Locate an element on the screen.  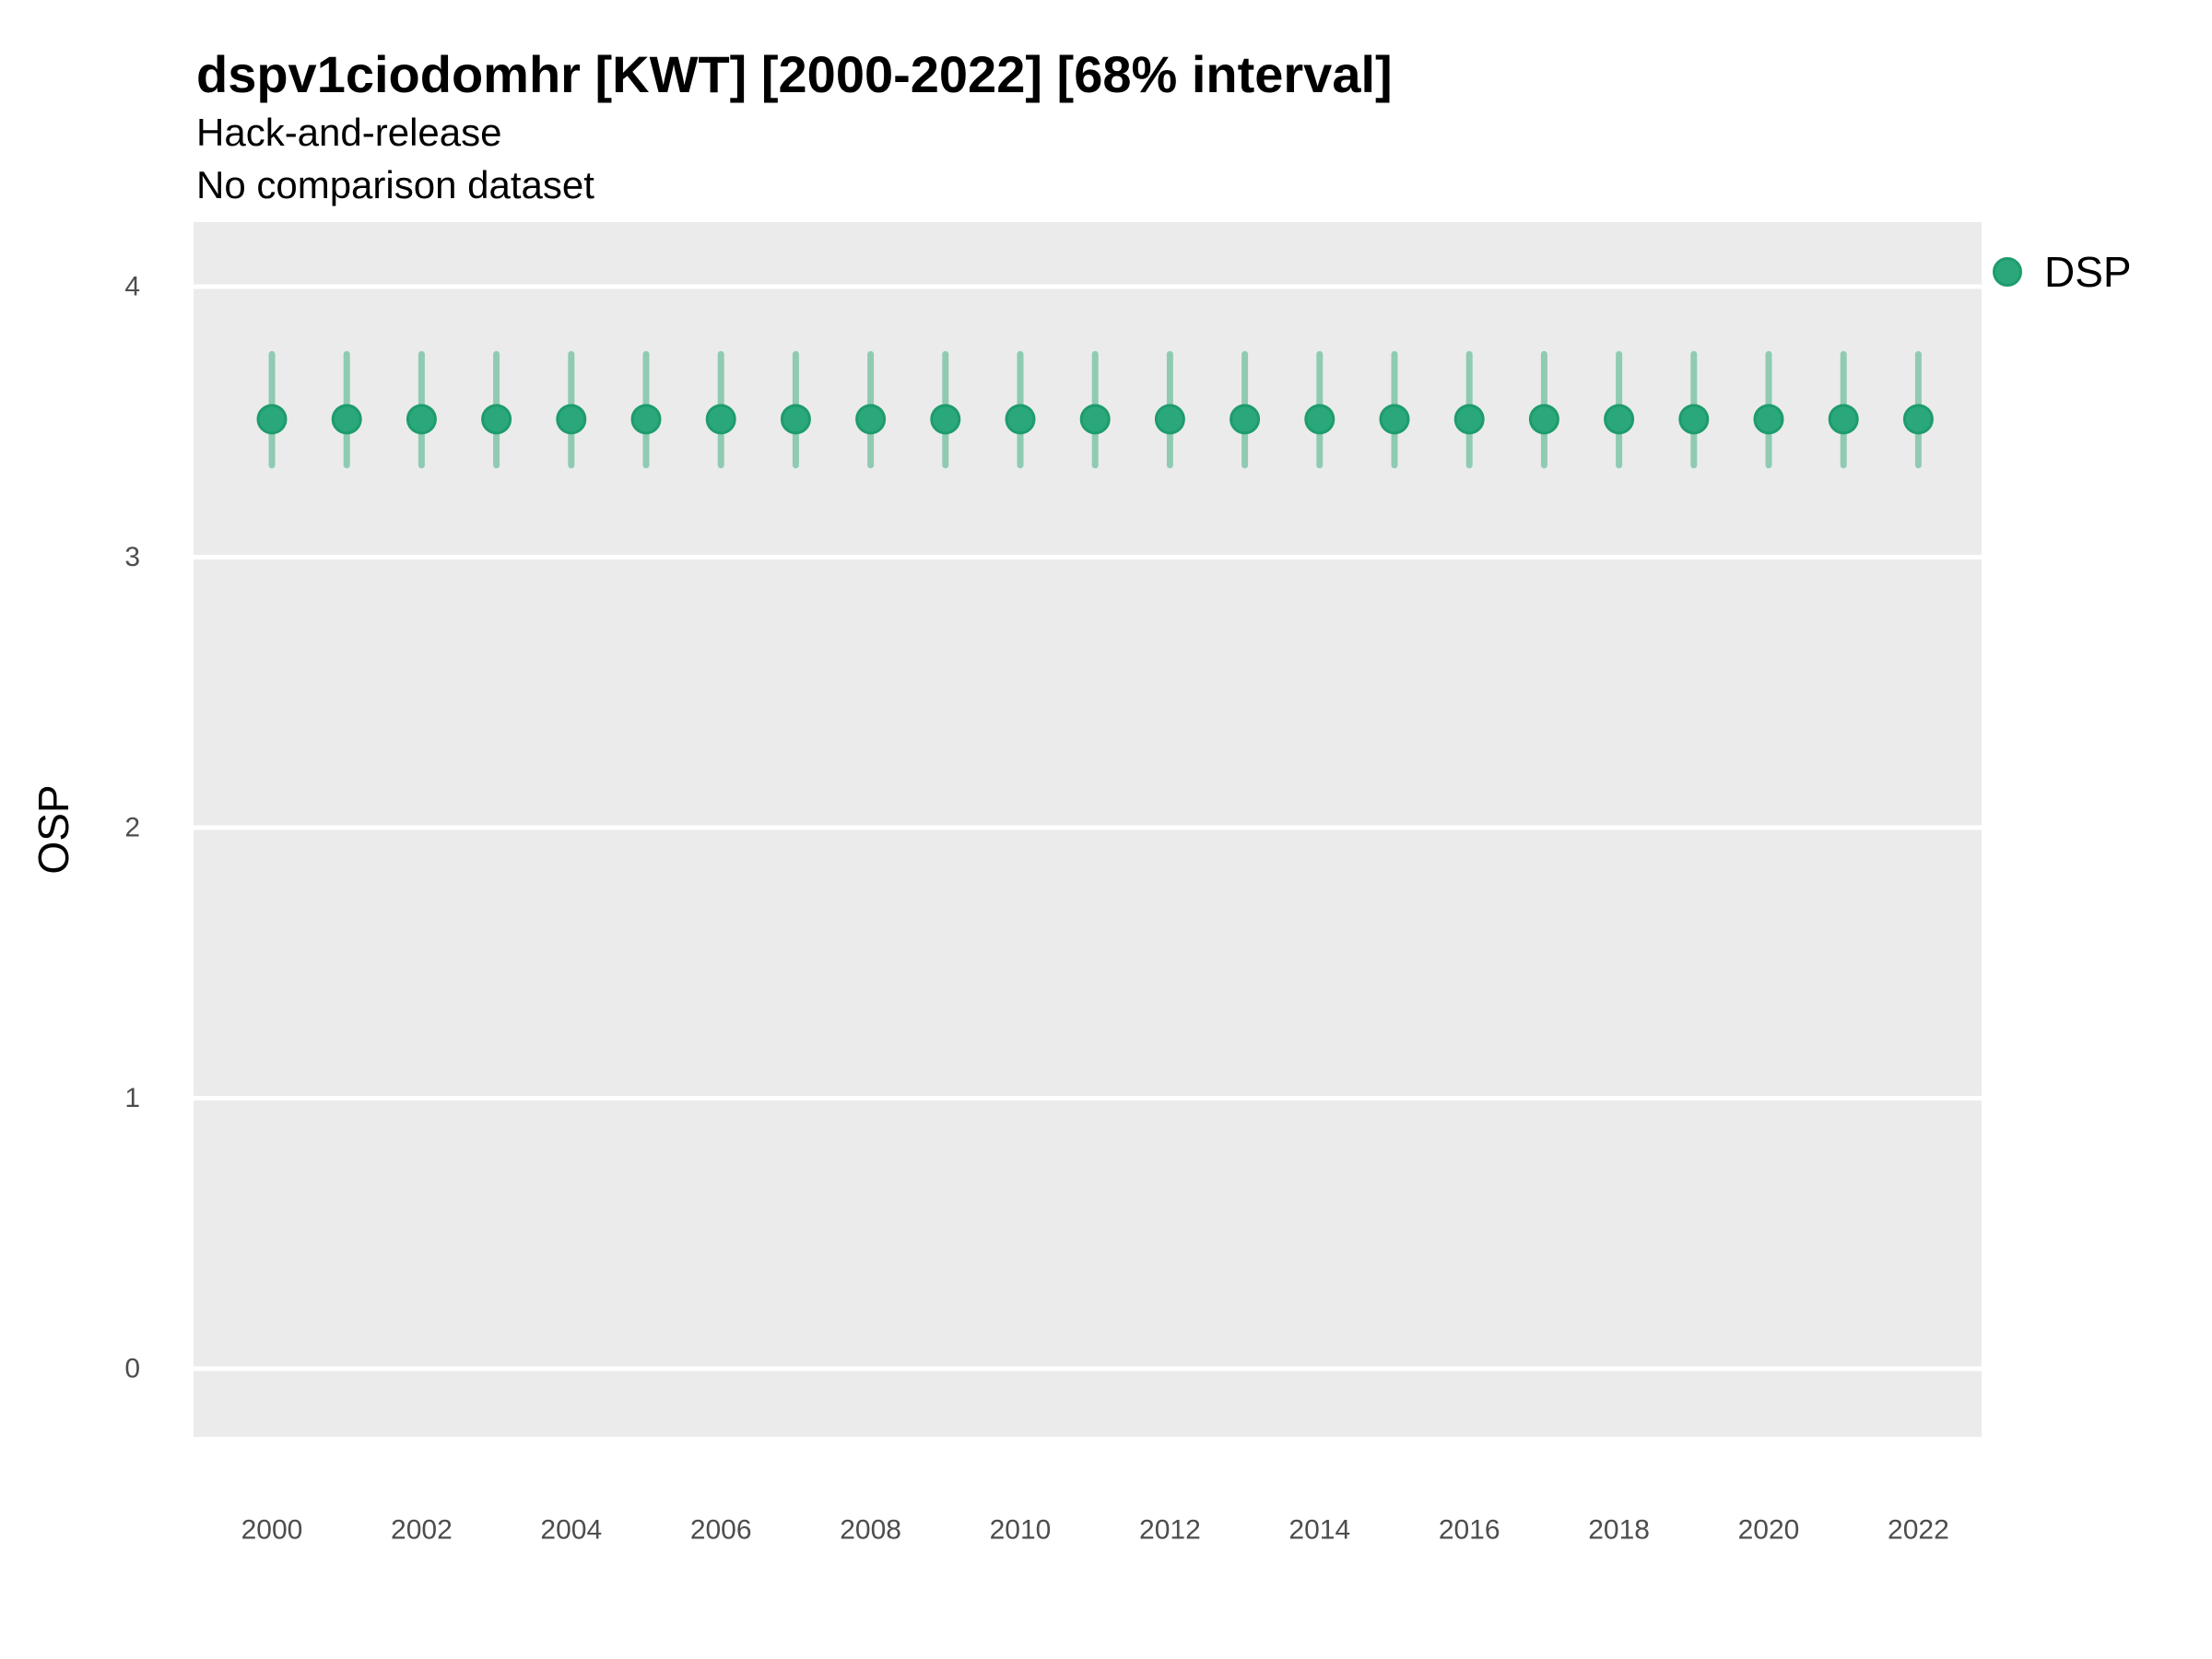
x-tick-label-2008: 2008 is located at coordinates (870, 1530).